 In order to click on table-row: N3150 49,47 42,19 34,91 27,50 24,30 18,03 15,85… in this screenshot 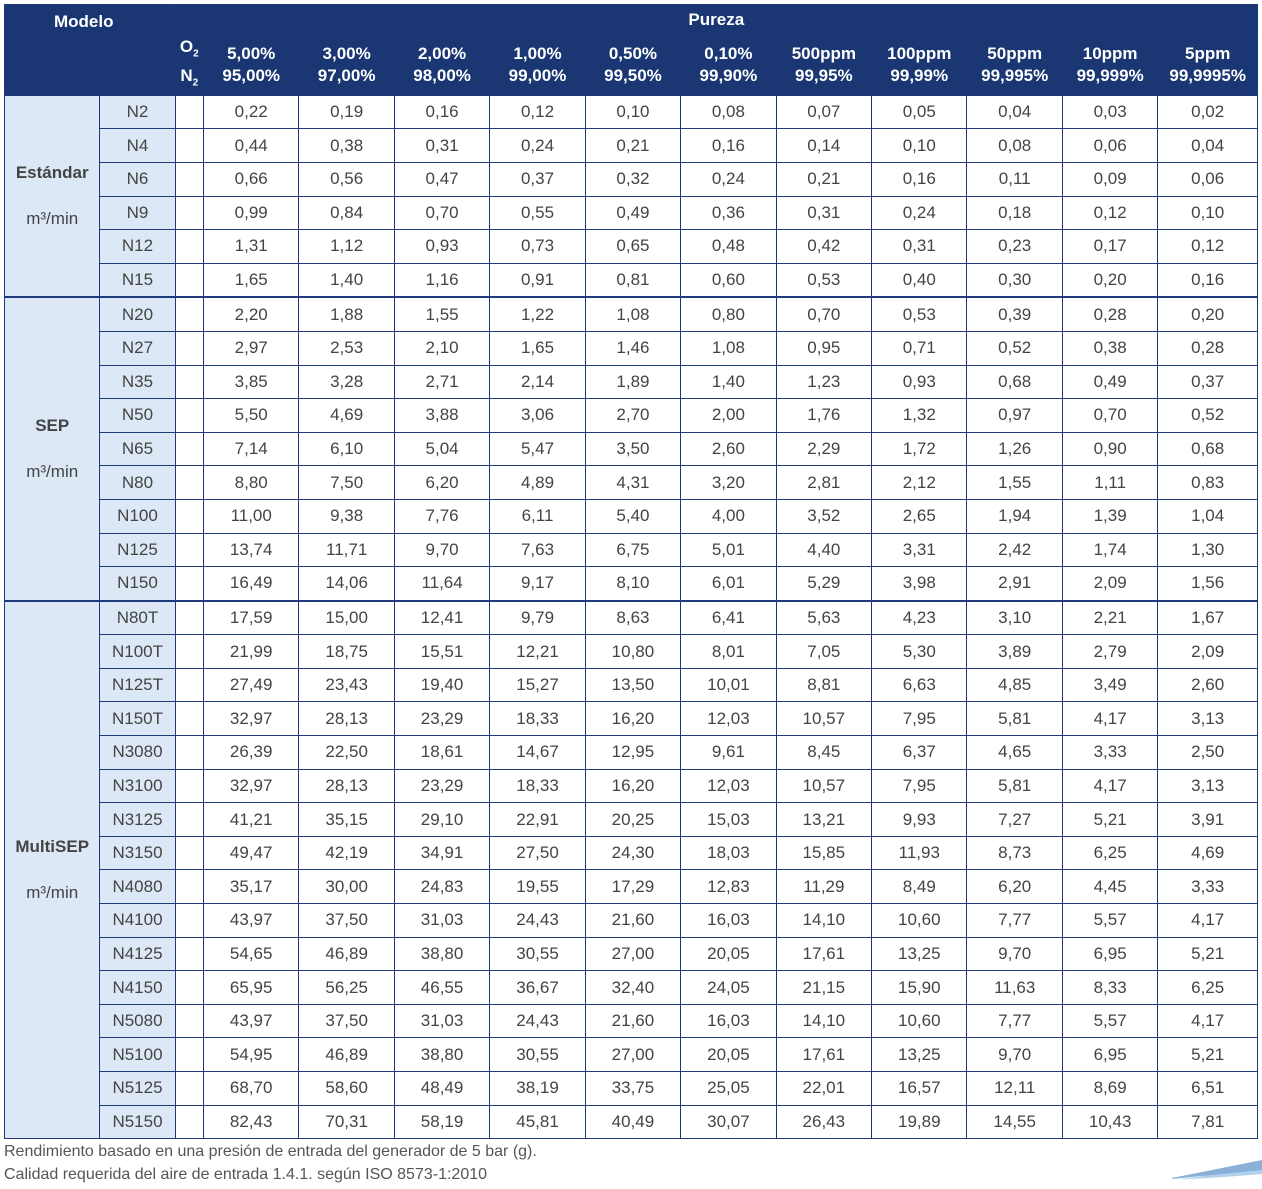, I will do `click(631, 853)`.